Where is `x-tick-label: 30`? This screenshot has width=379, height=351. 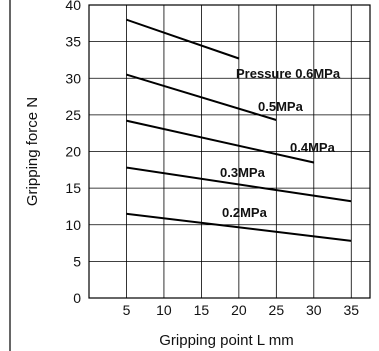
x-tick-label: 30 is located at coordinates (314, 310).